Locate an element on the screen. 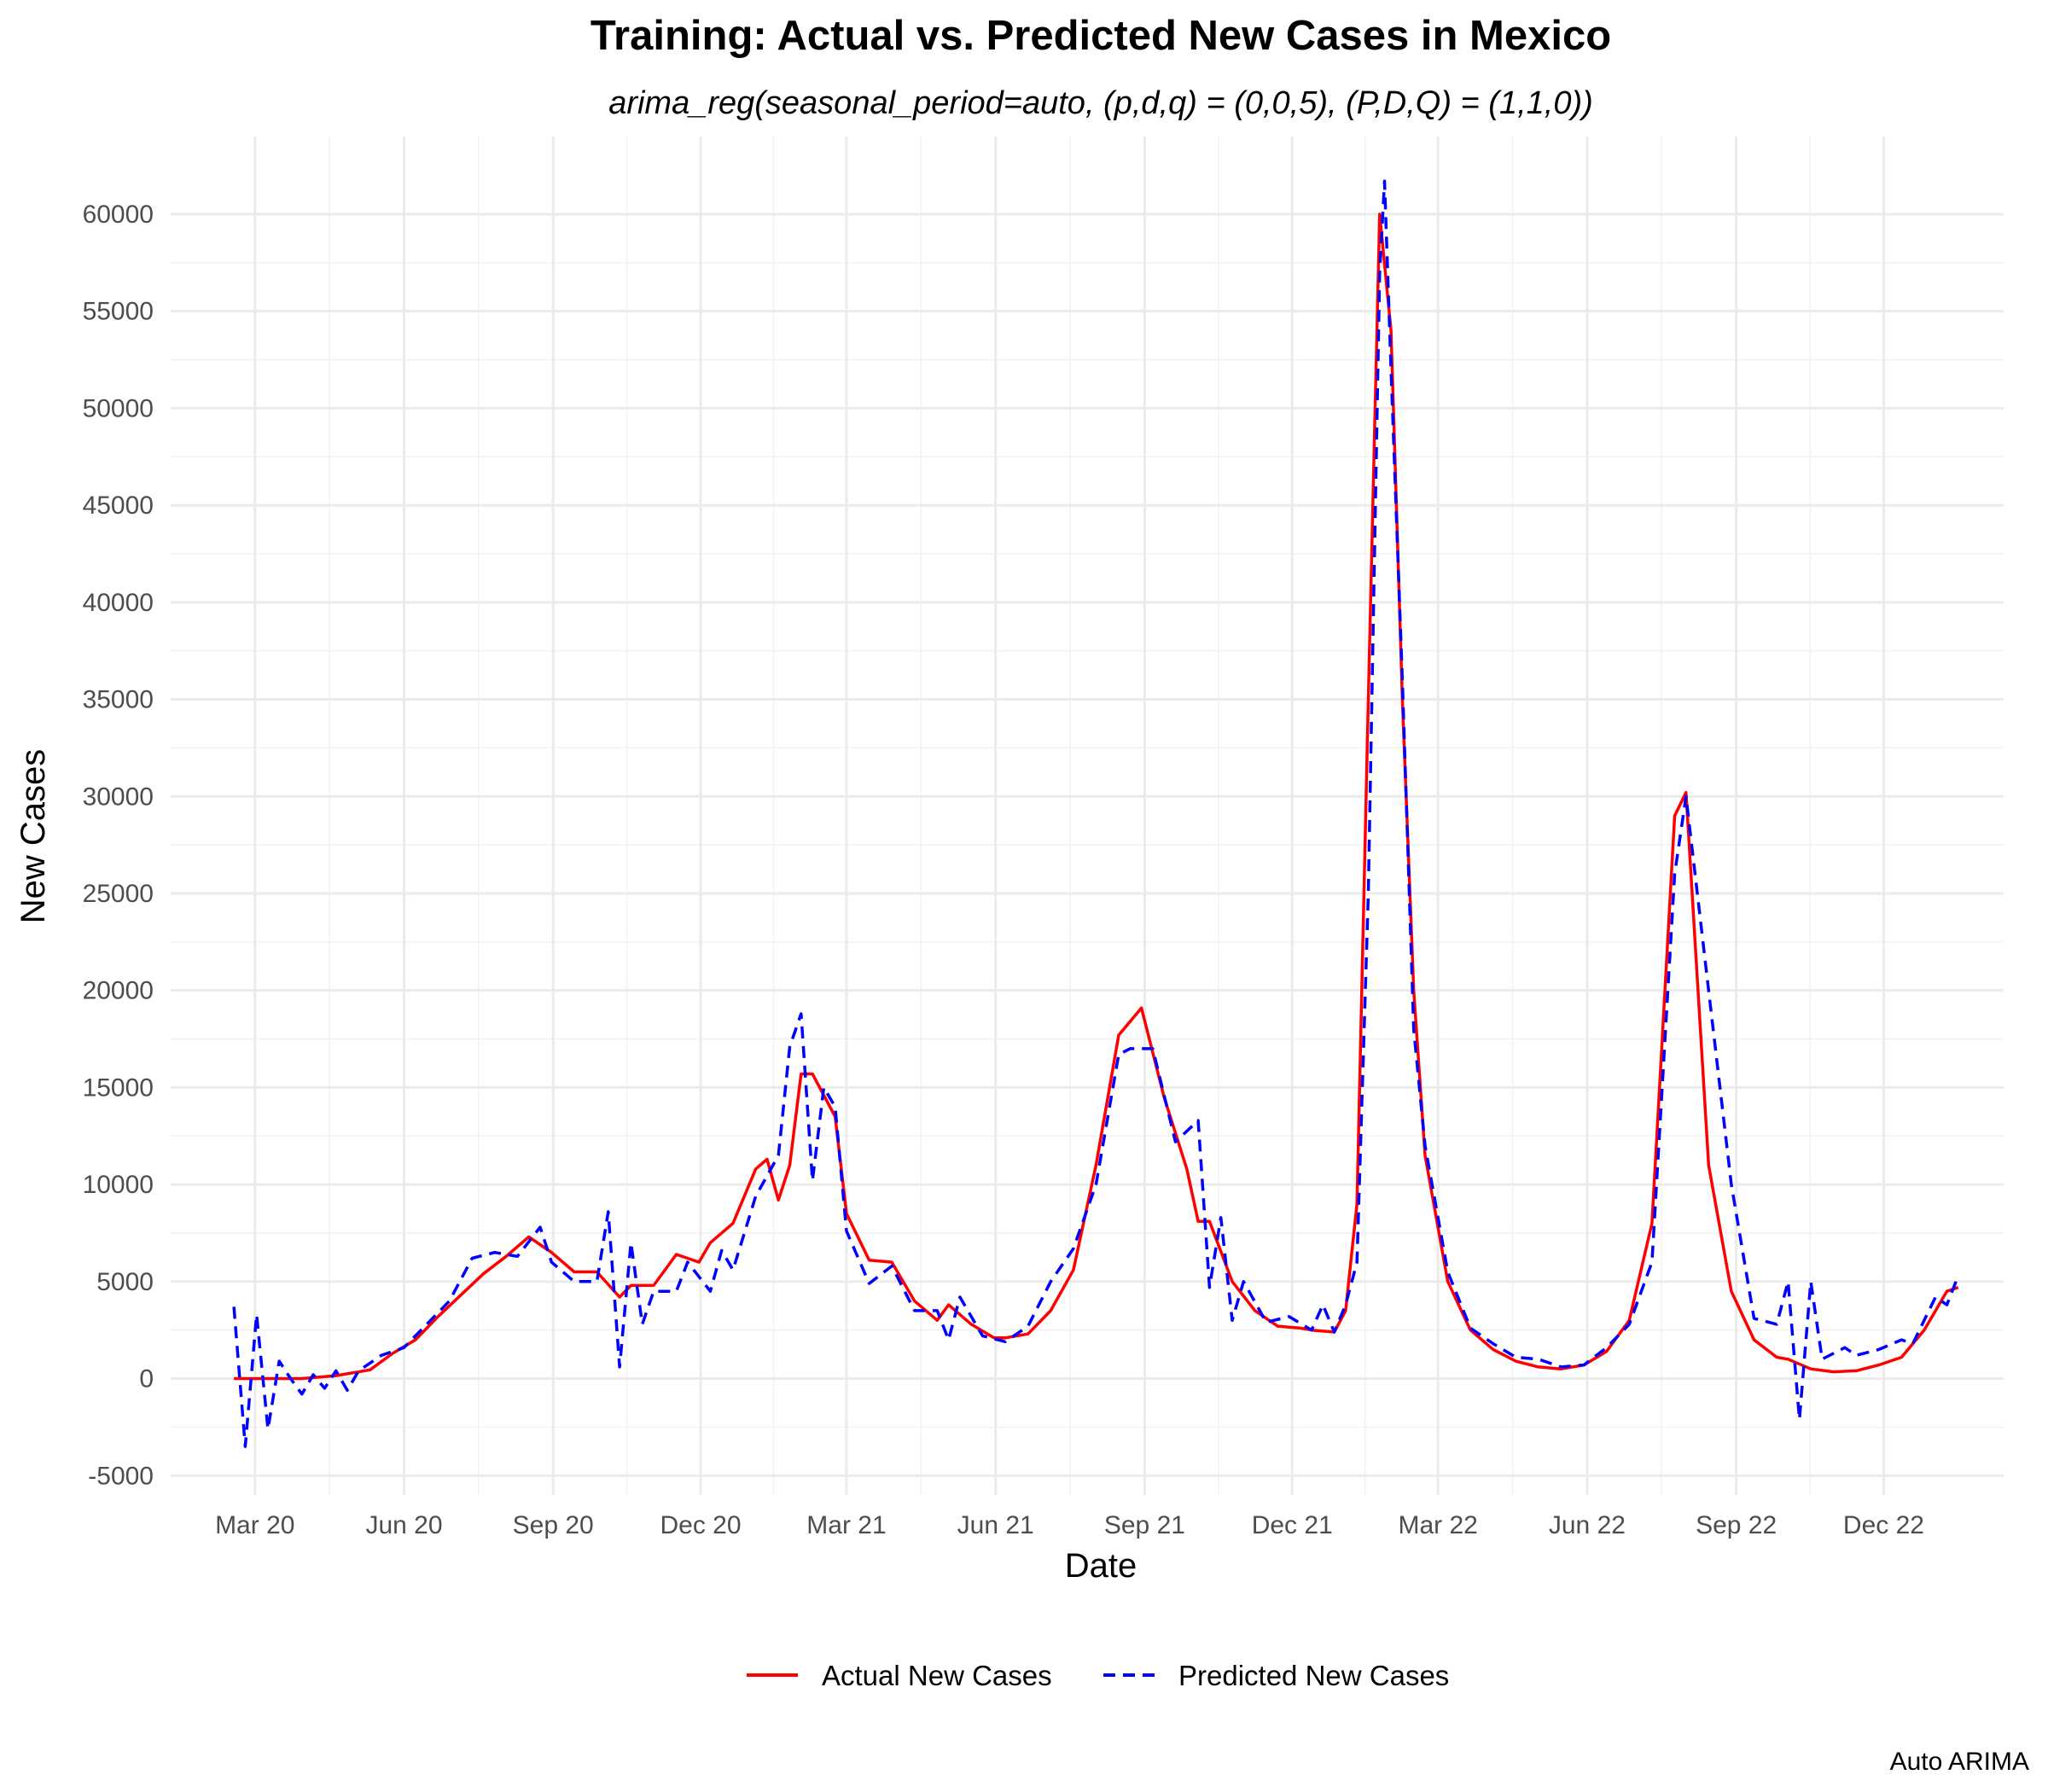 This screenshot has width=2048, height=1792. y-tick-label: 10000 is located at coordinates (119, 1185).